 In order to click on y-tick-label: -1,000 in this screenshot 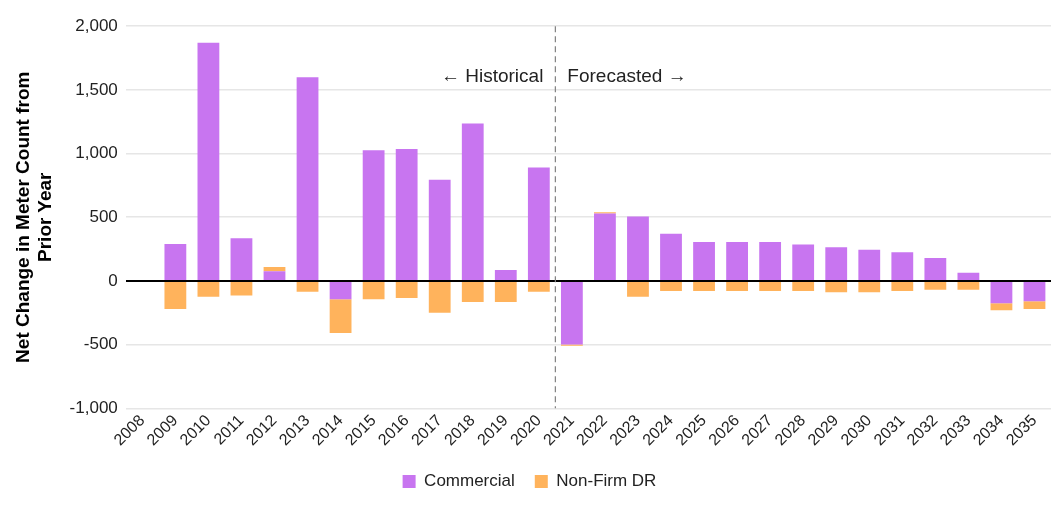, I will do `click(93, 407)`.